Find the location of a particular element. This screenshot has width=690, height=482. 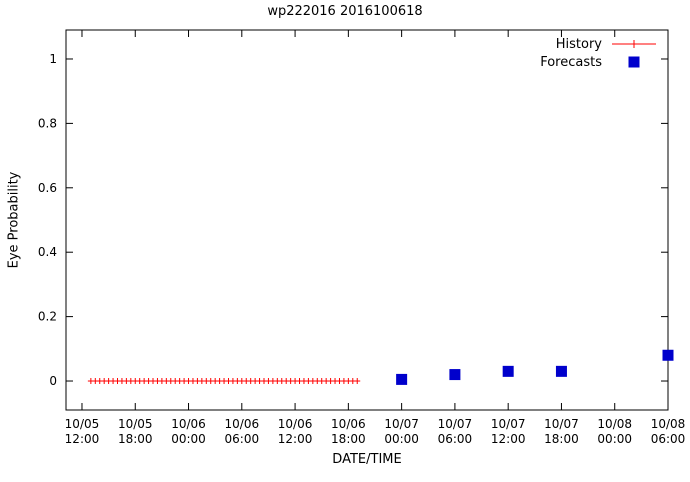

chart-title: wp222016 2016100618 is located at coordinates (345, 11).